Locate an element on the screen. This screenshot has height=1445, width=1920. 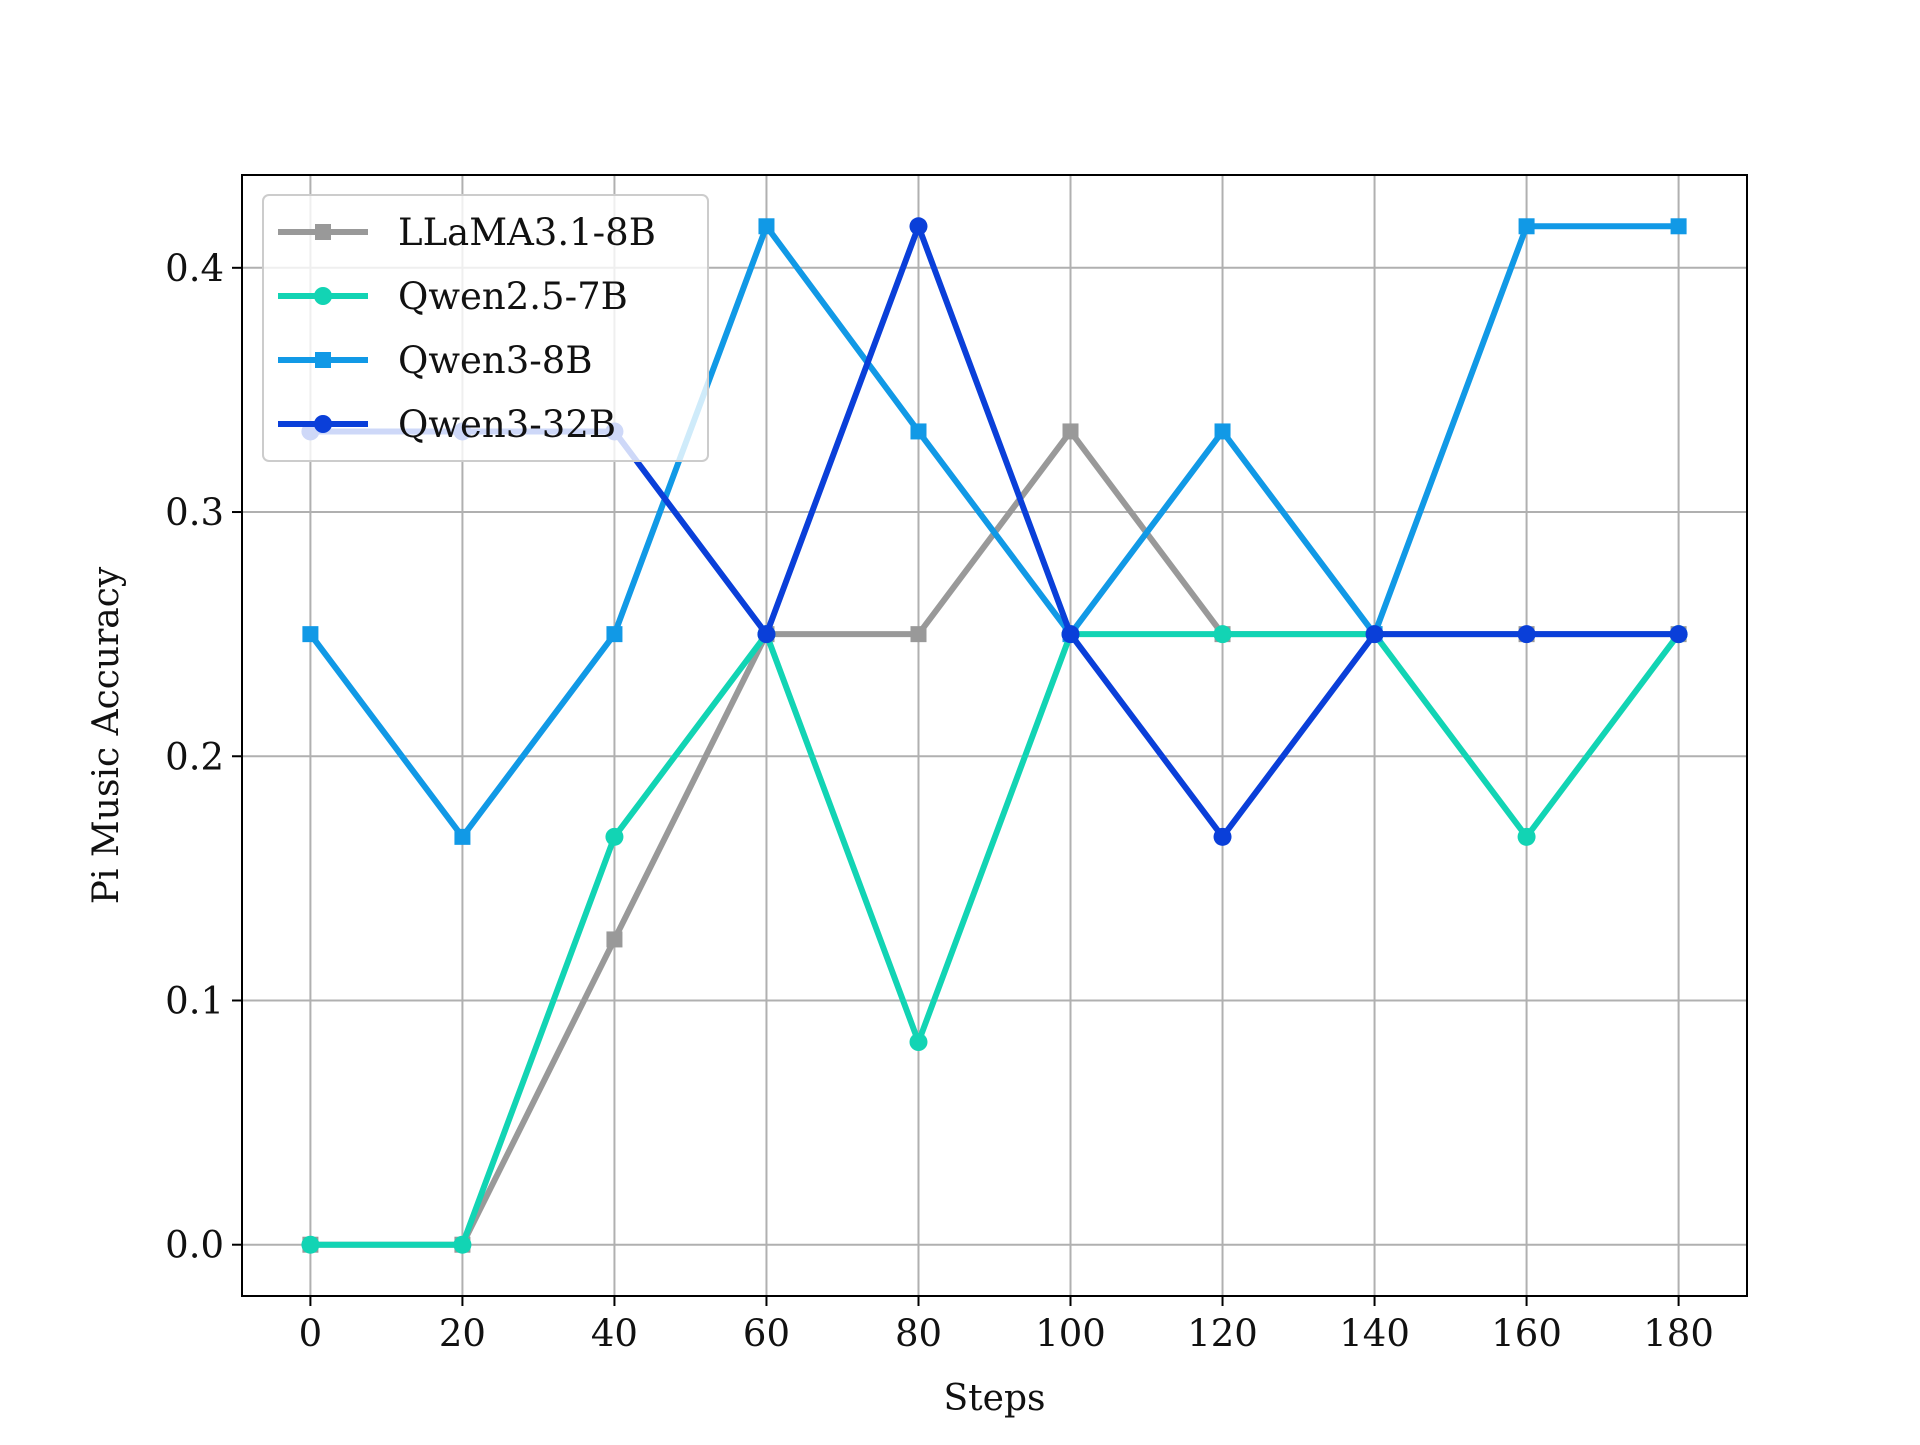
legend: LLaMA3.1-8B Qwen2.5-7B Qwen3-8B Qwen3-32B is located at coordinates (485, 328).